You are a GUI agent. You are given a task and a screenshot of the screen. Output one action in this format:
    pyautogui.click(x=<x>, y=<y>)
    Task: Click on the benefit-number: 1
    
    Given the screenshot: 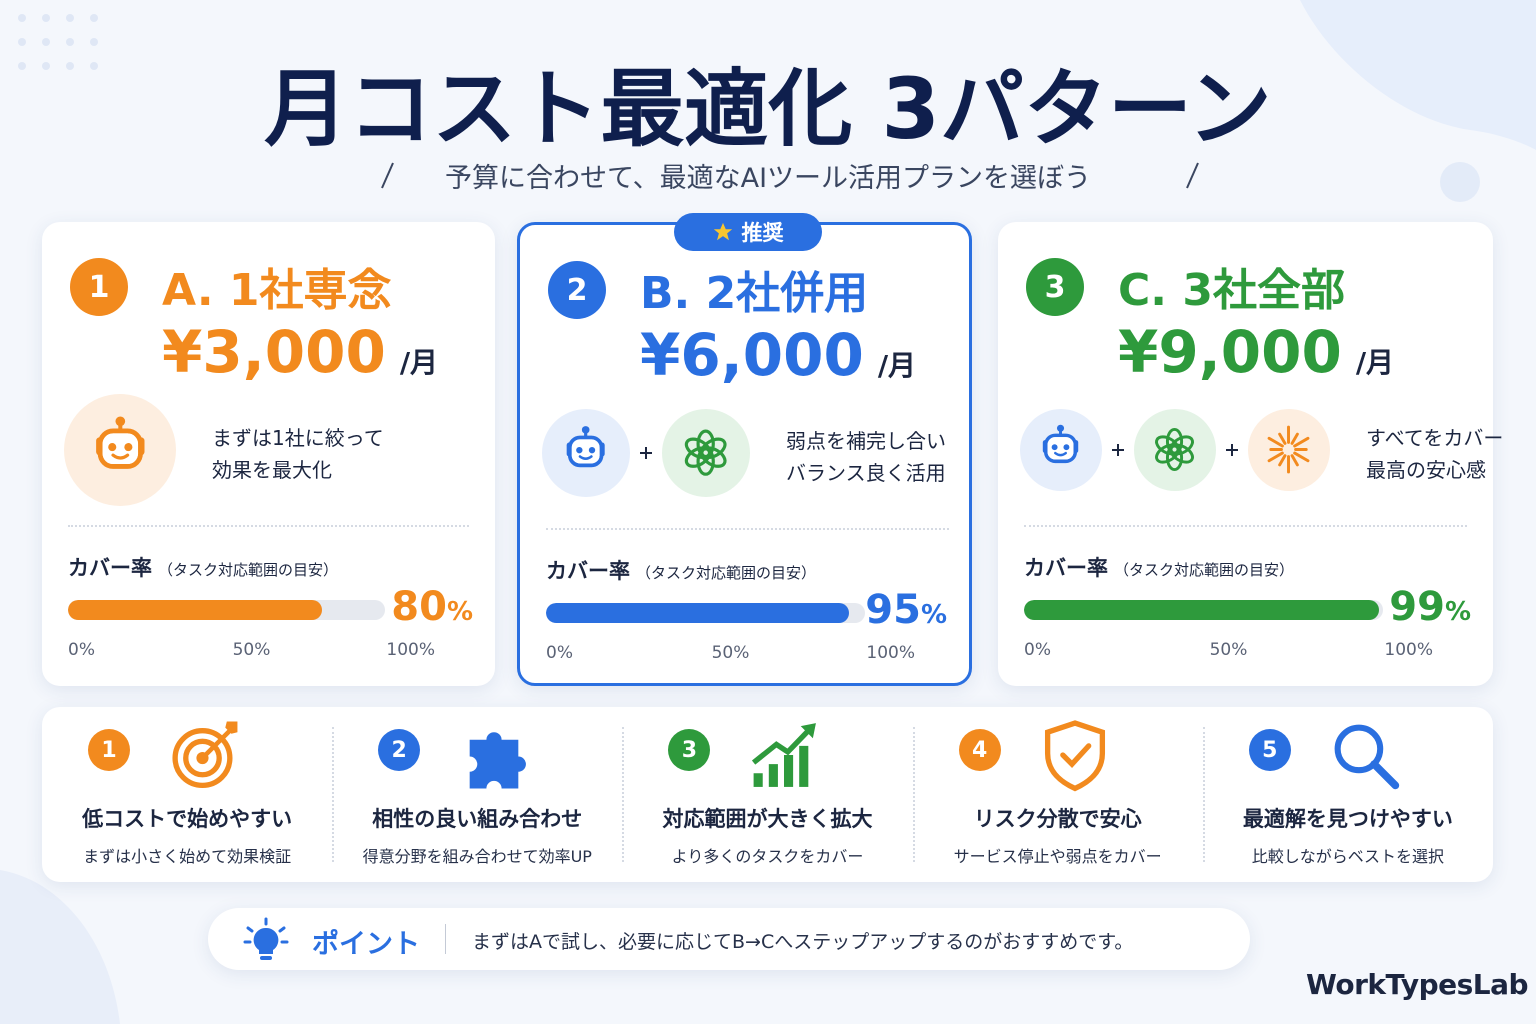 What is the action you would take?
    pyautogui.click(x=109, y=750)
    